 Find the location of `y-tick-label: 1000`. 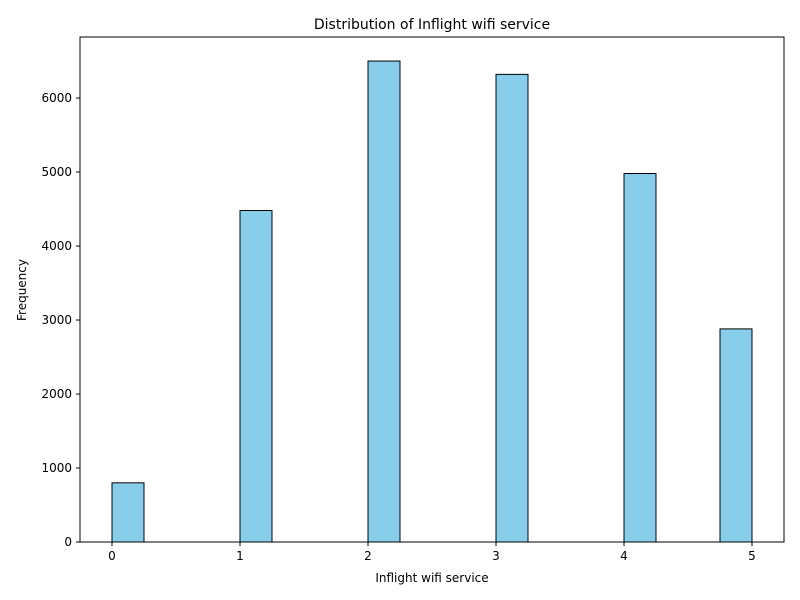

y-tick-label: 1000 is located at coordinates (56, 468).